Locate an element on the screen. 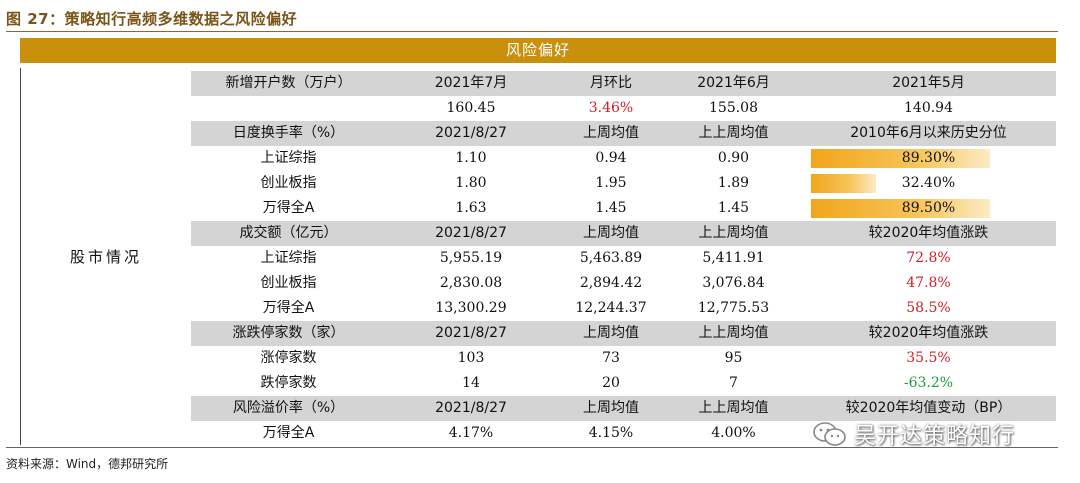 The image size is (1080, 483). table-cell: 0.90 is located at coordinates (733, 158).